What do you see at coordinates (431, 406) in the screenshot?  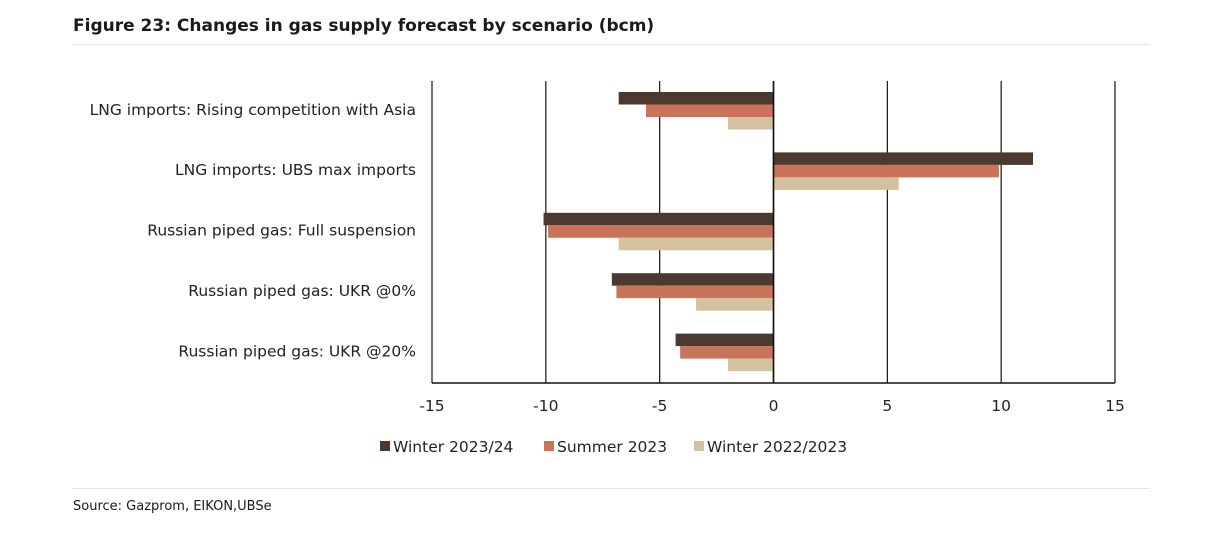 I see `x-tick-label: -15` at bounding box center [431, 406].